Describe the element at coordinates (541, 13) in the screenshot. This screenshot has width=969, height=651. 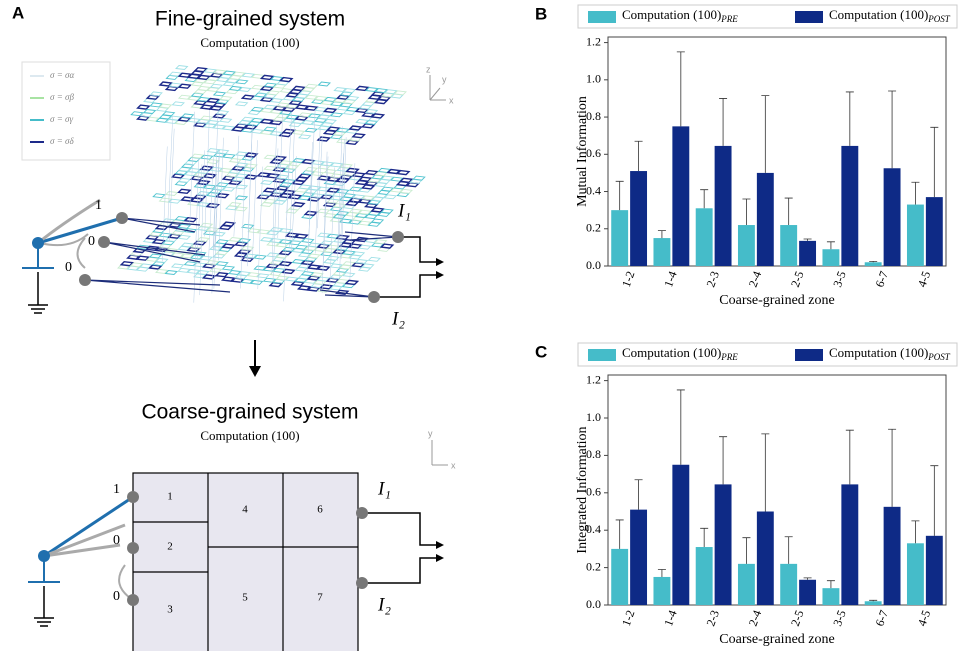
I see `panel-label: B` at that location.